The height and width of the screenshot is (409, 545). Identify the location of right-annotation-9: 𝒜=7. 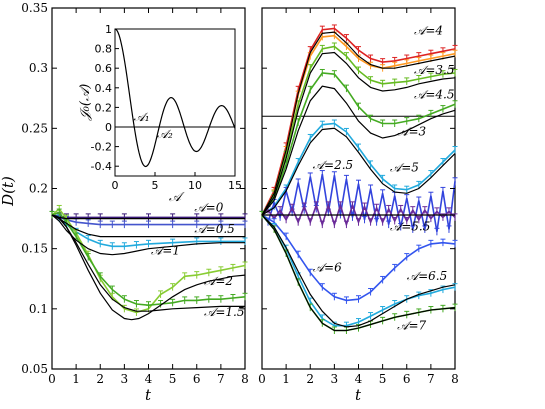
(411, 325).